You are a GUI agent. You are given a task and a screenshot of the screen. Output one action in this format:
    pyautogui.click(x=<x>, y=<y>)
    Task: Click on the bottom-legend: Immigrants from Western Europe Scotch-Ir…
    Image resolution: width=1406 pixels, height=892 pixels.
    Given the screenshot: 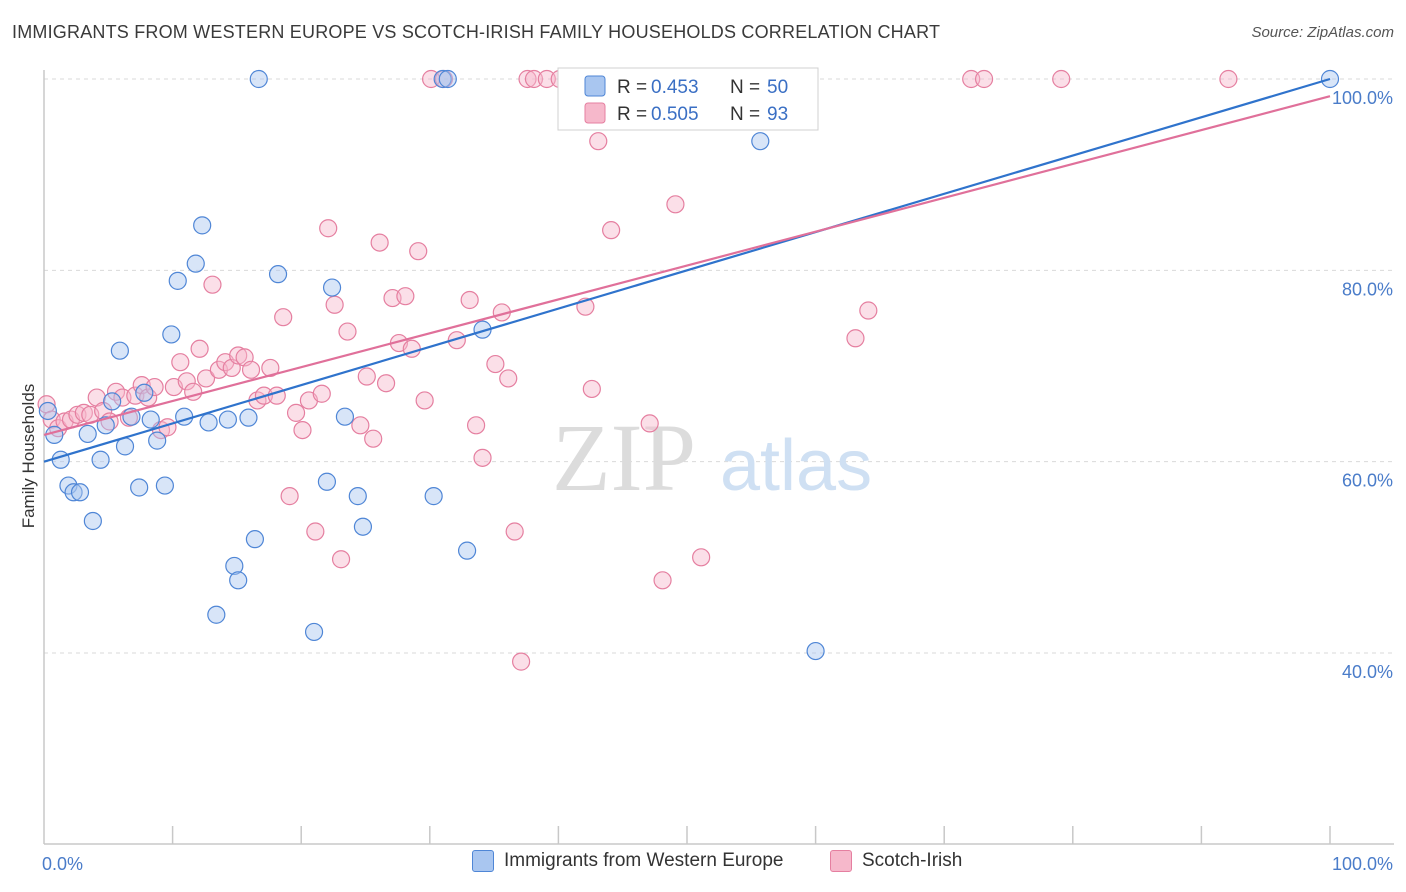 What is the action you would take?
    pyautogui.click(x=703, y=865)
    